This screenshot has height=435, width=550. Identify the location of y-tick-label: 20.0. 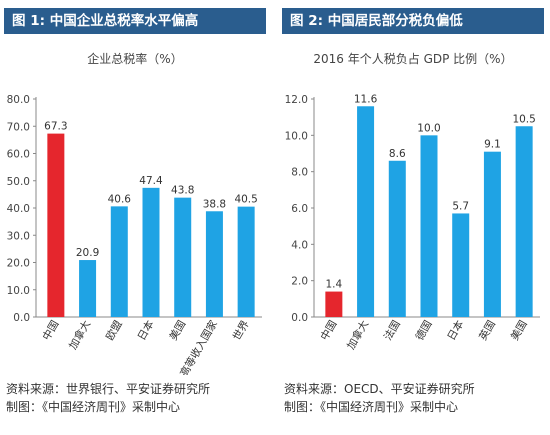
(18, 264).